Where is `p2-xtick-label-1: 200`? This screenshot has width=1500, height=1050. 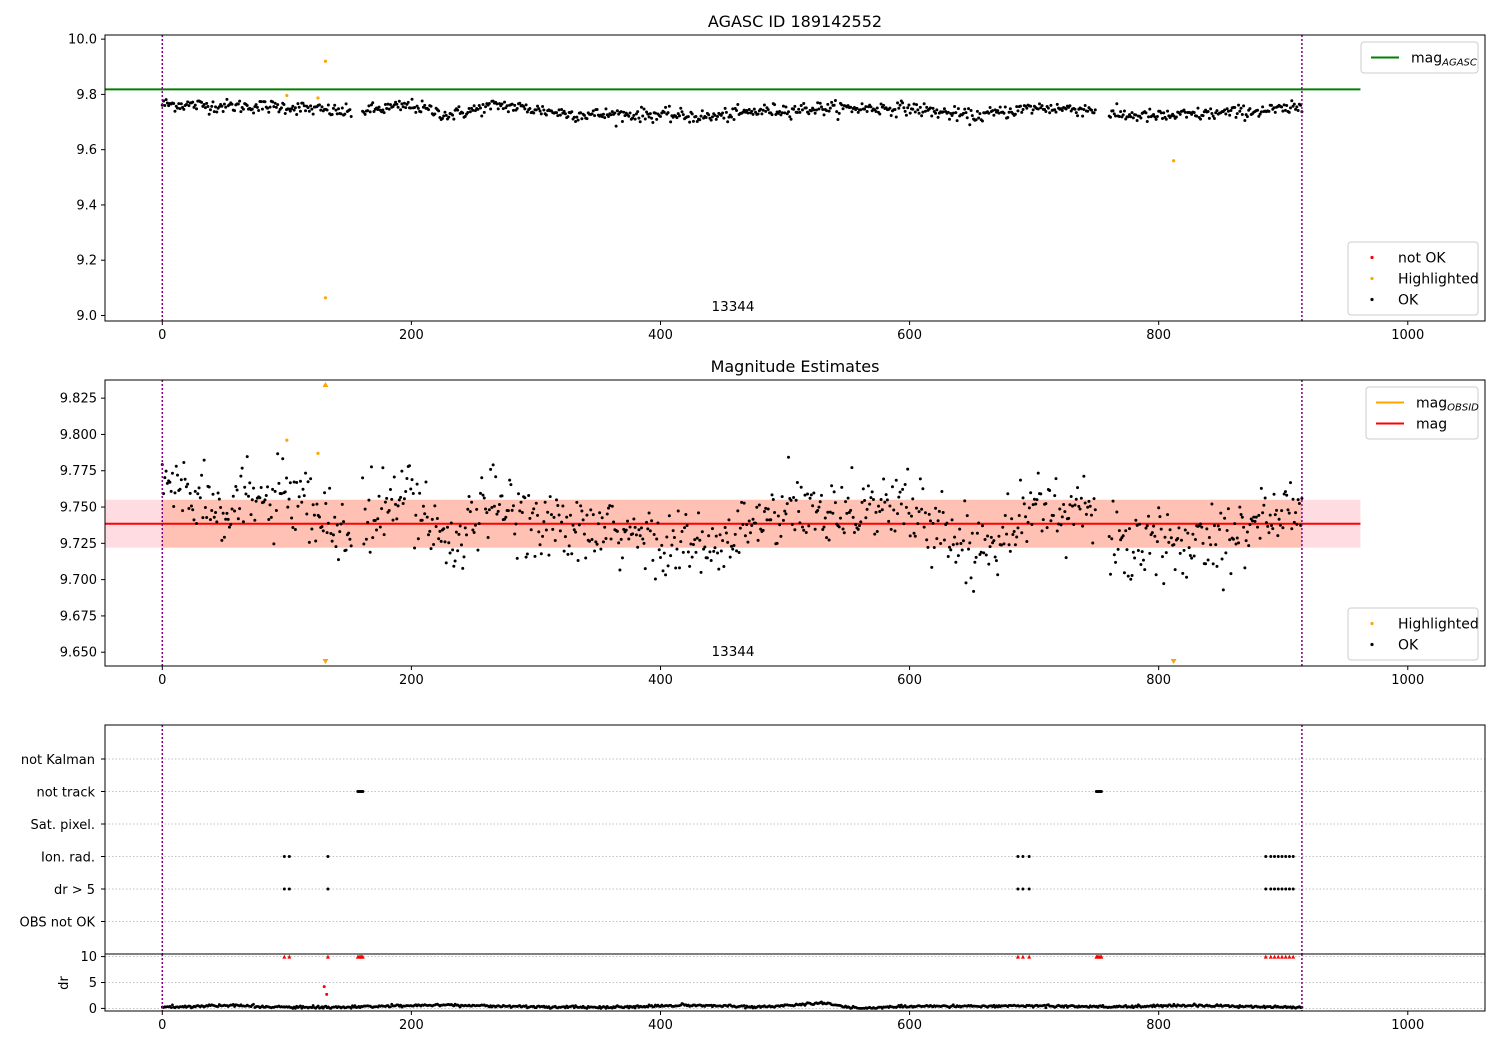
p2-xtick-label-1: 200 is located at coordinates (411, 680).